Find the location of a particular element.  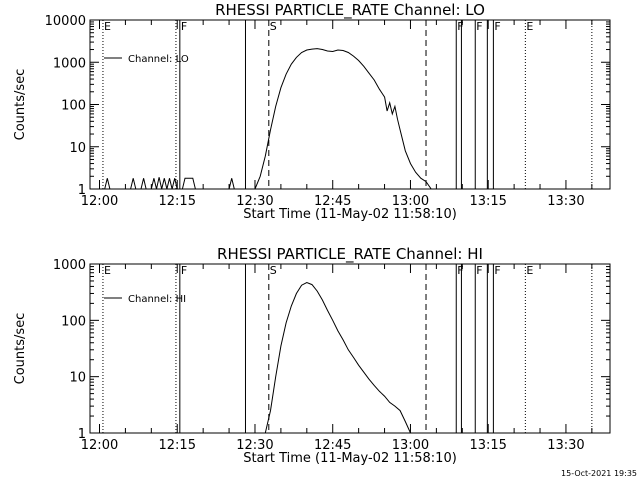

chart-title: RHESSI PARTICLE_RATE Channel: LO is located at coordinates (350, 10).